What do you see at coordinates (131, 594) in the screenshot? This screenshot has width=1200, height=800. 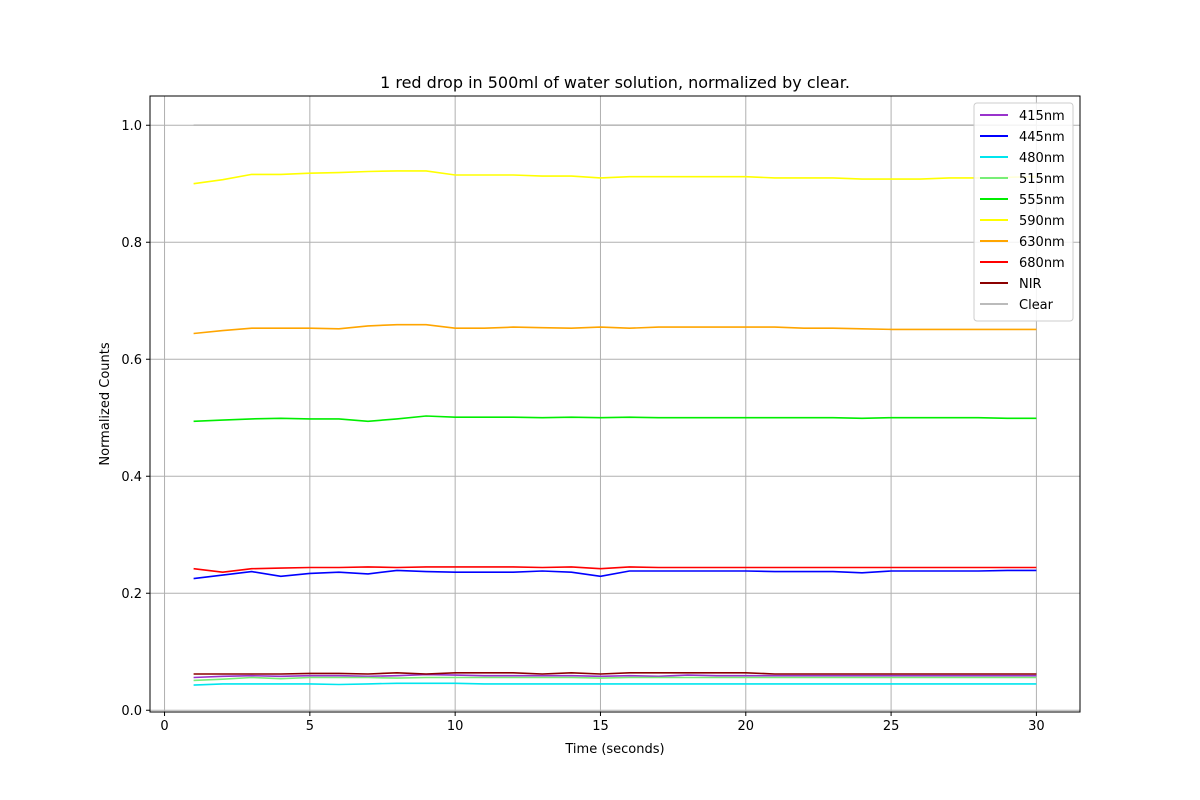 I see `y-tick-label: 0.2` at bounding box center [131, 594].